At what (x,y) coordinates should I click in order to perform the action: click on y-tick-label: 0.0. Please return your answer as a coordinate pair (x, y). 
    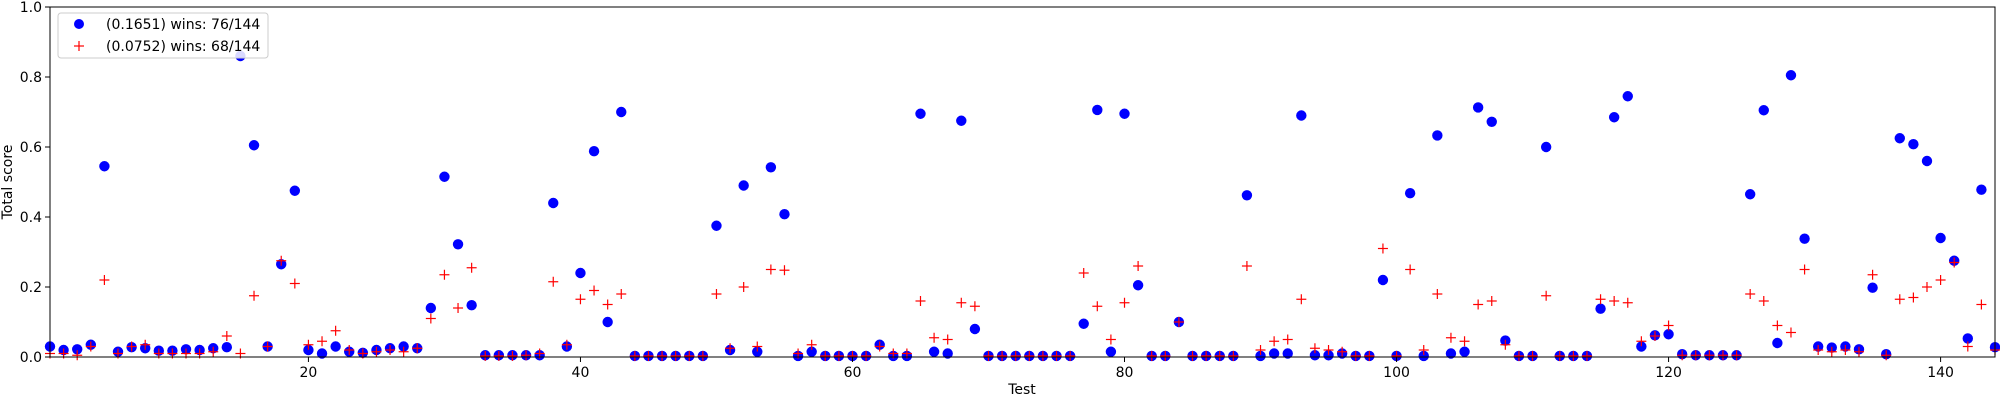
    Looking at the image, I should click on (31, 358).